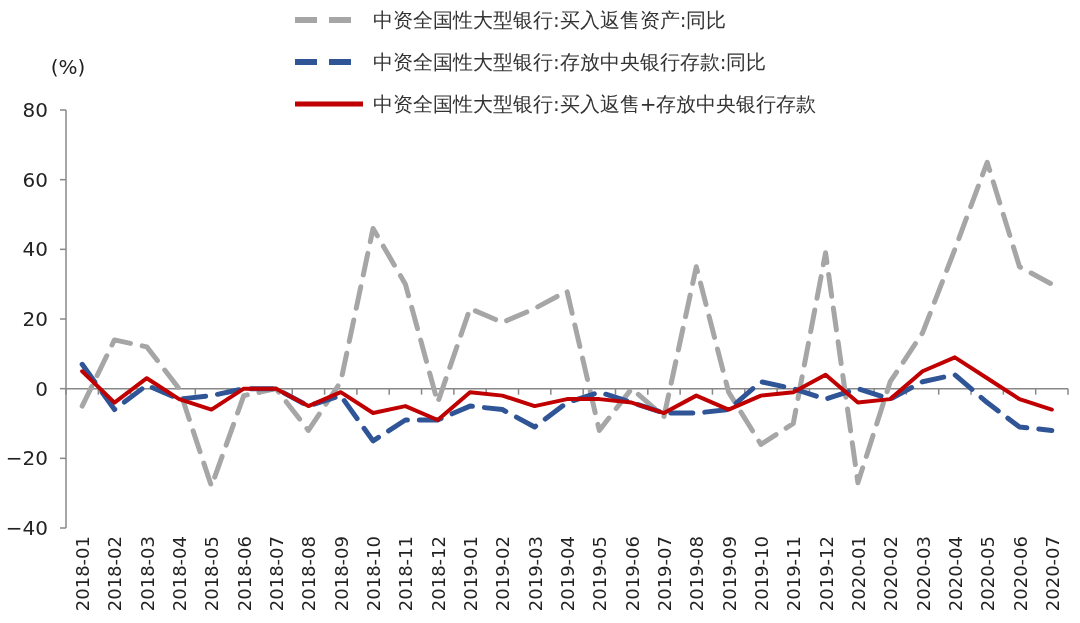 This screenshot has width=1080, height=623. I want to click on x-tick-label: 2019-11, so click(794, 574).